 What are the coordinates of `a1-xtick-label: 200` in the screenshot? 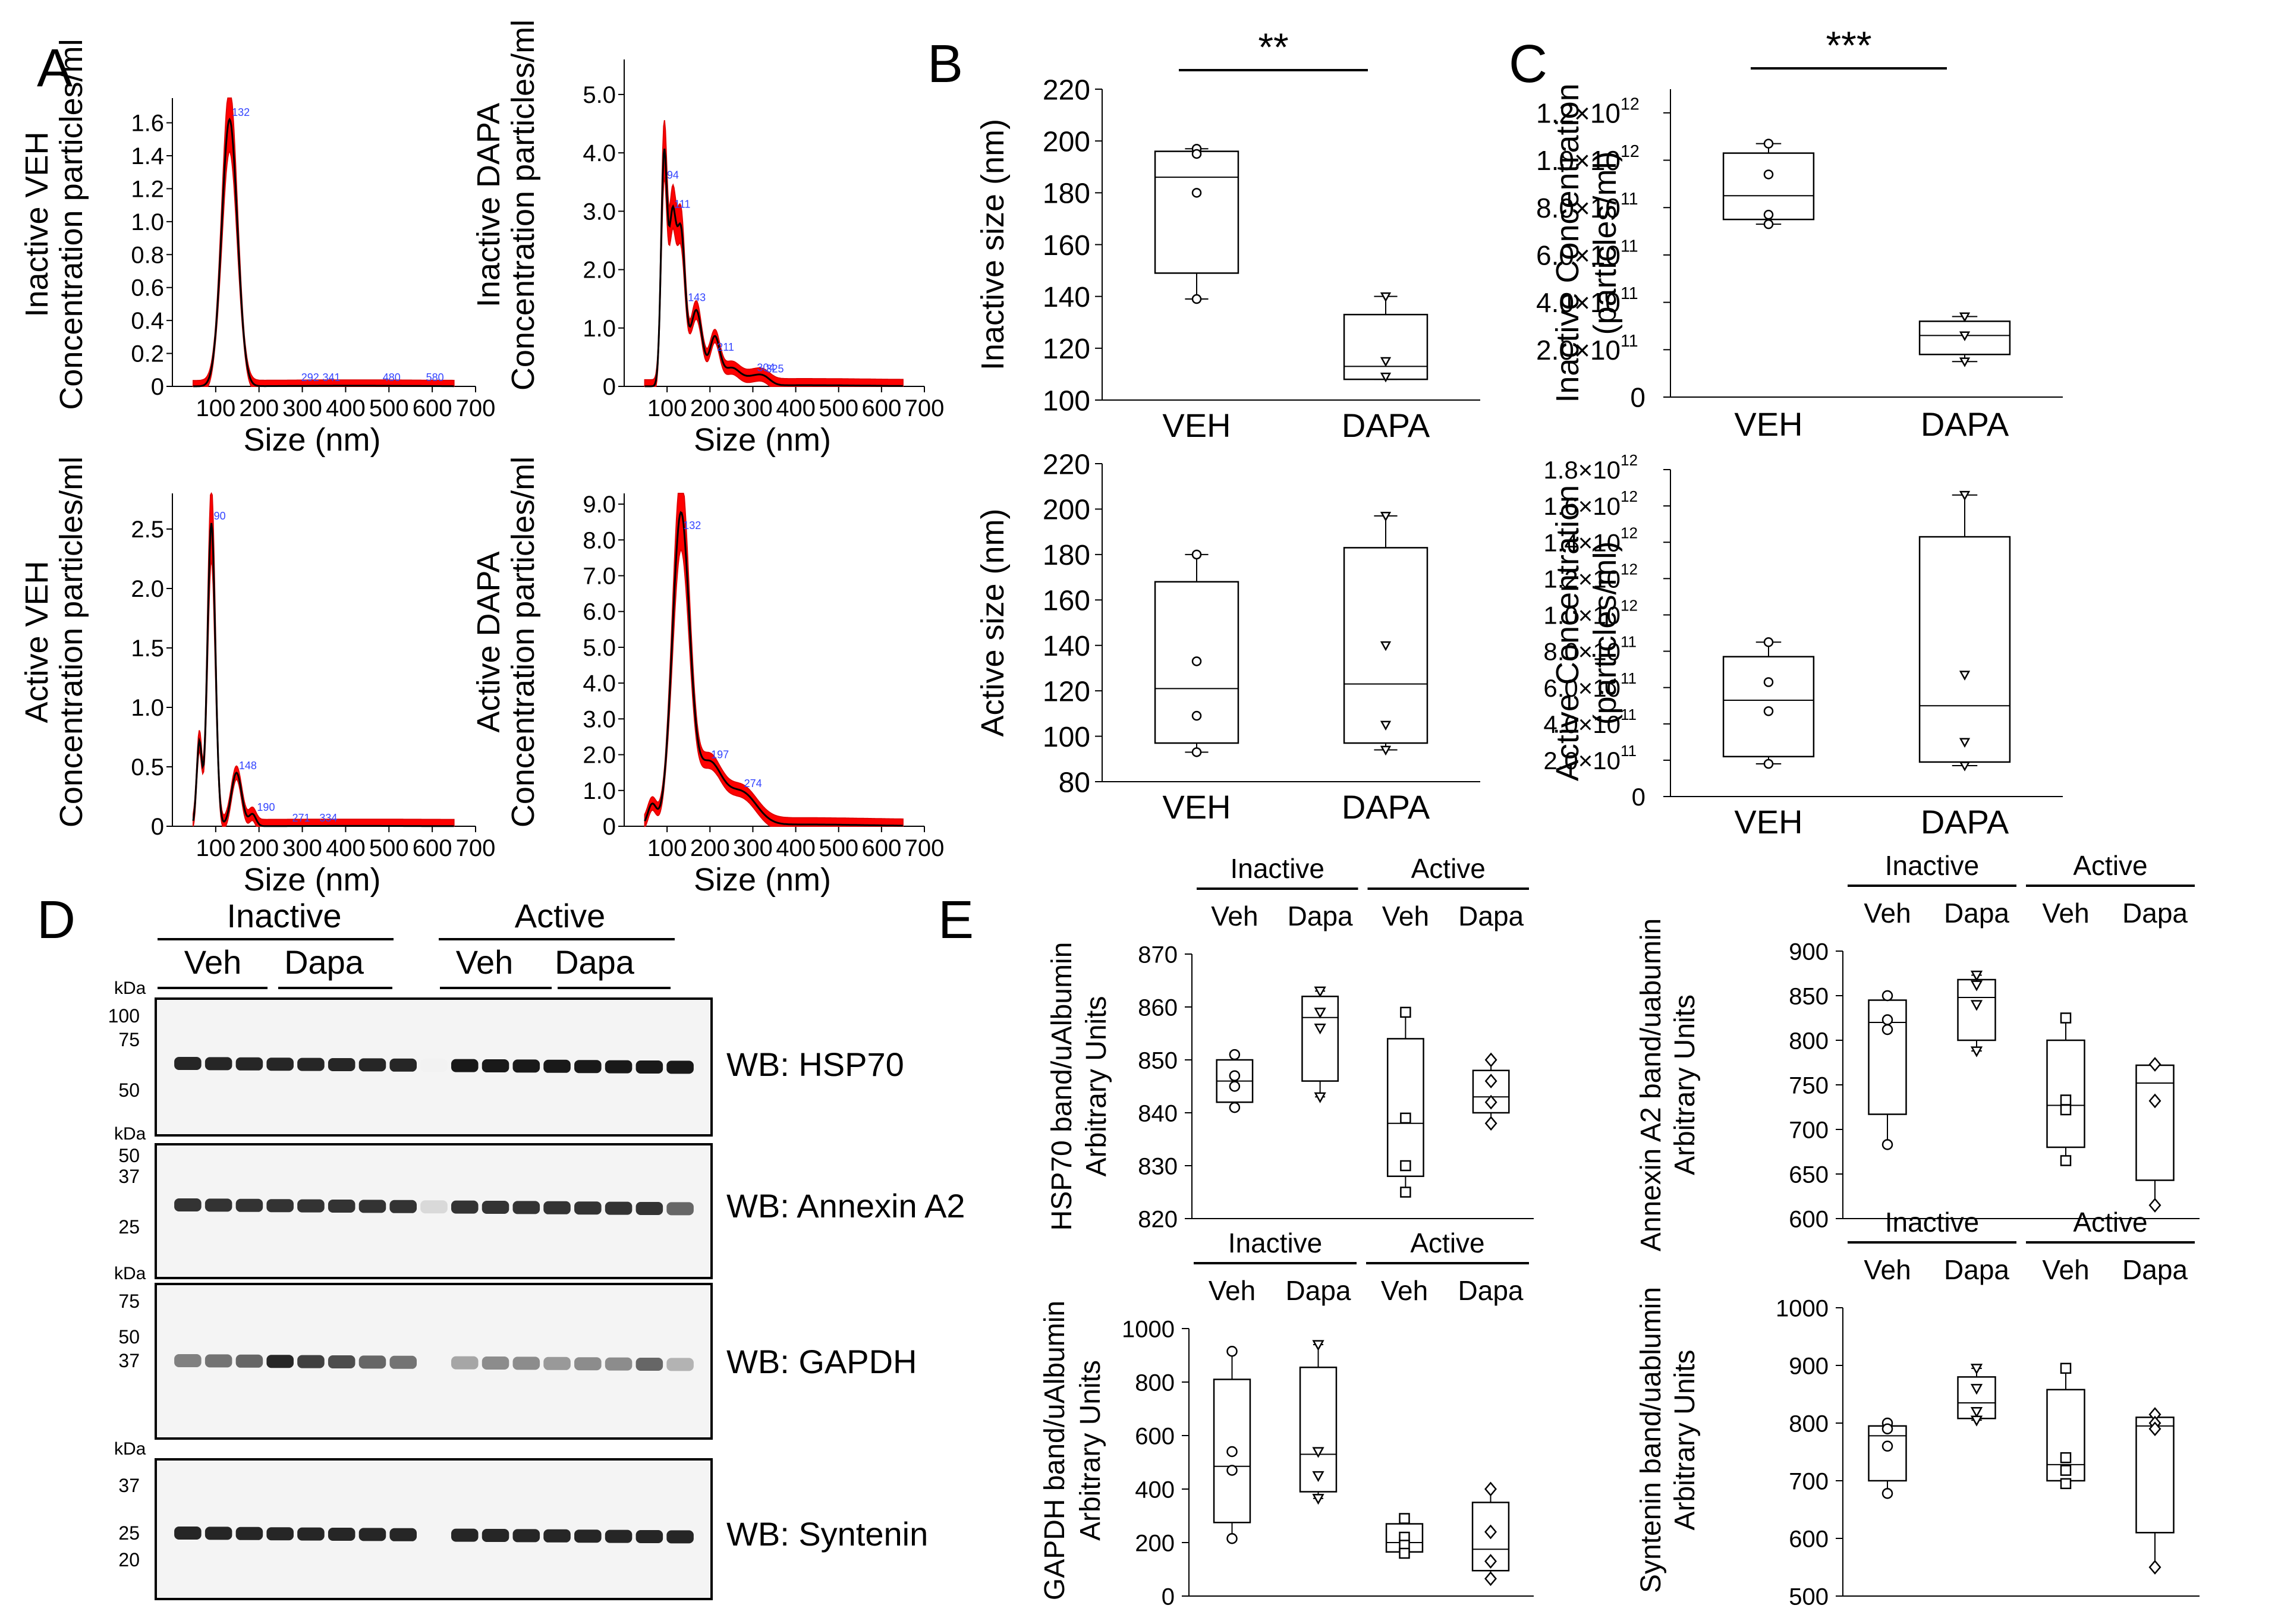 It's located at (259, 408).